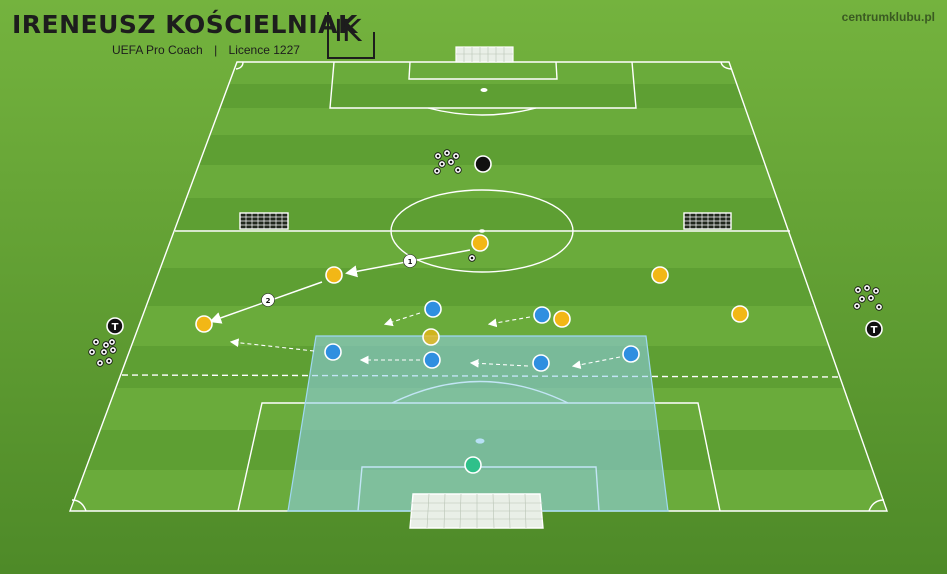 The width and height of the screenshot is (947, 574). Describe the element at coordinates (482, 111) in the screenshot. I see `top-penalty-arc` at that location.